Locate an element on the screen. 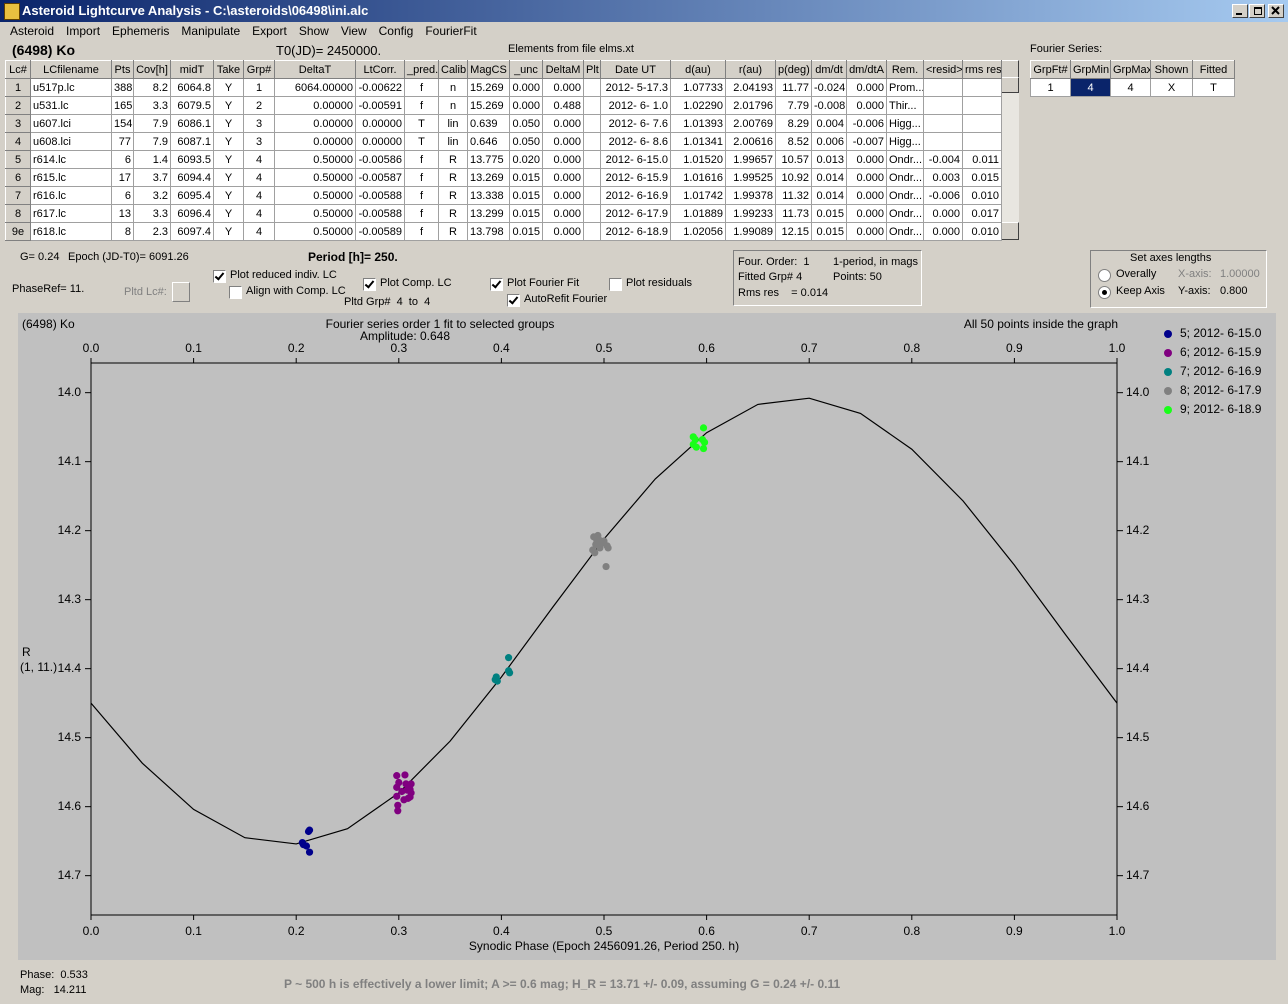 This screenshot has height=1004, width=1288. table-cell: -0.008 is located at coordinates (829, 105).